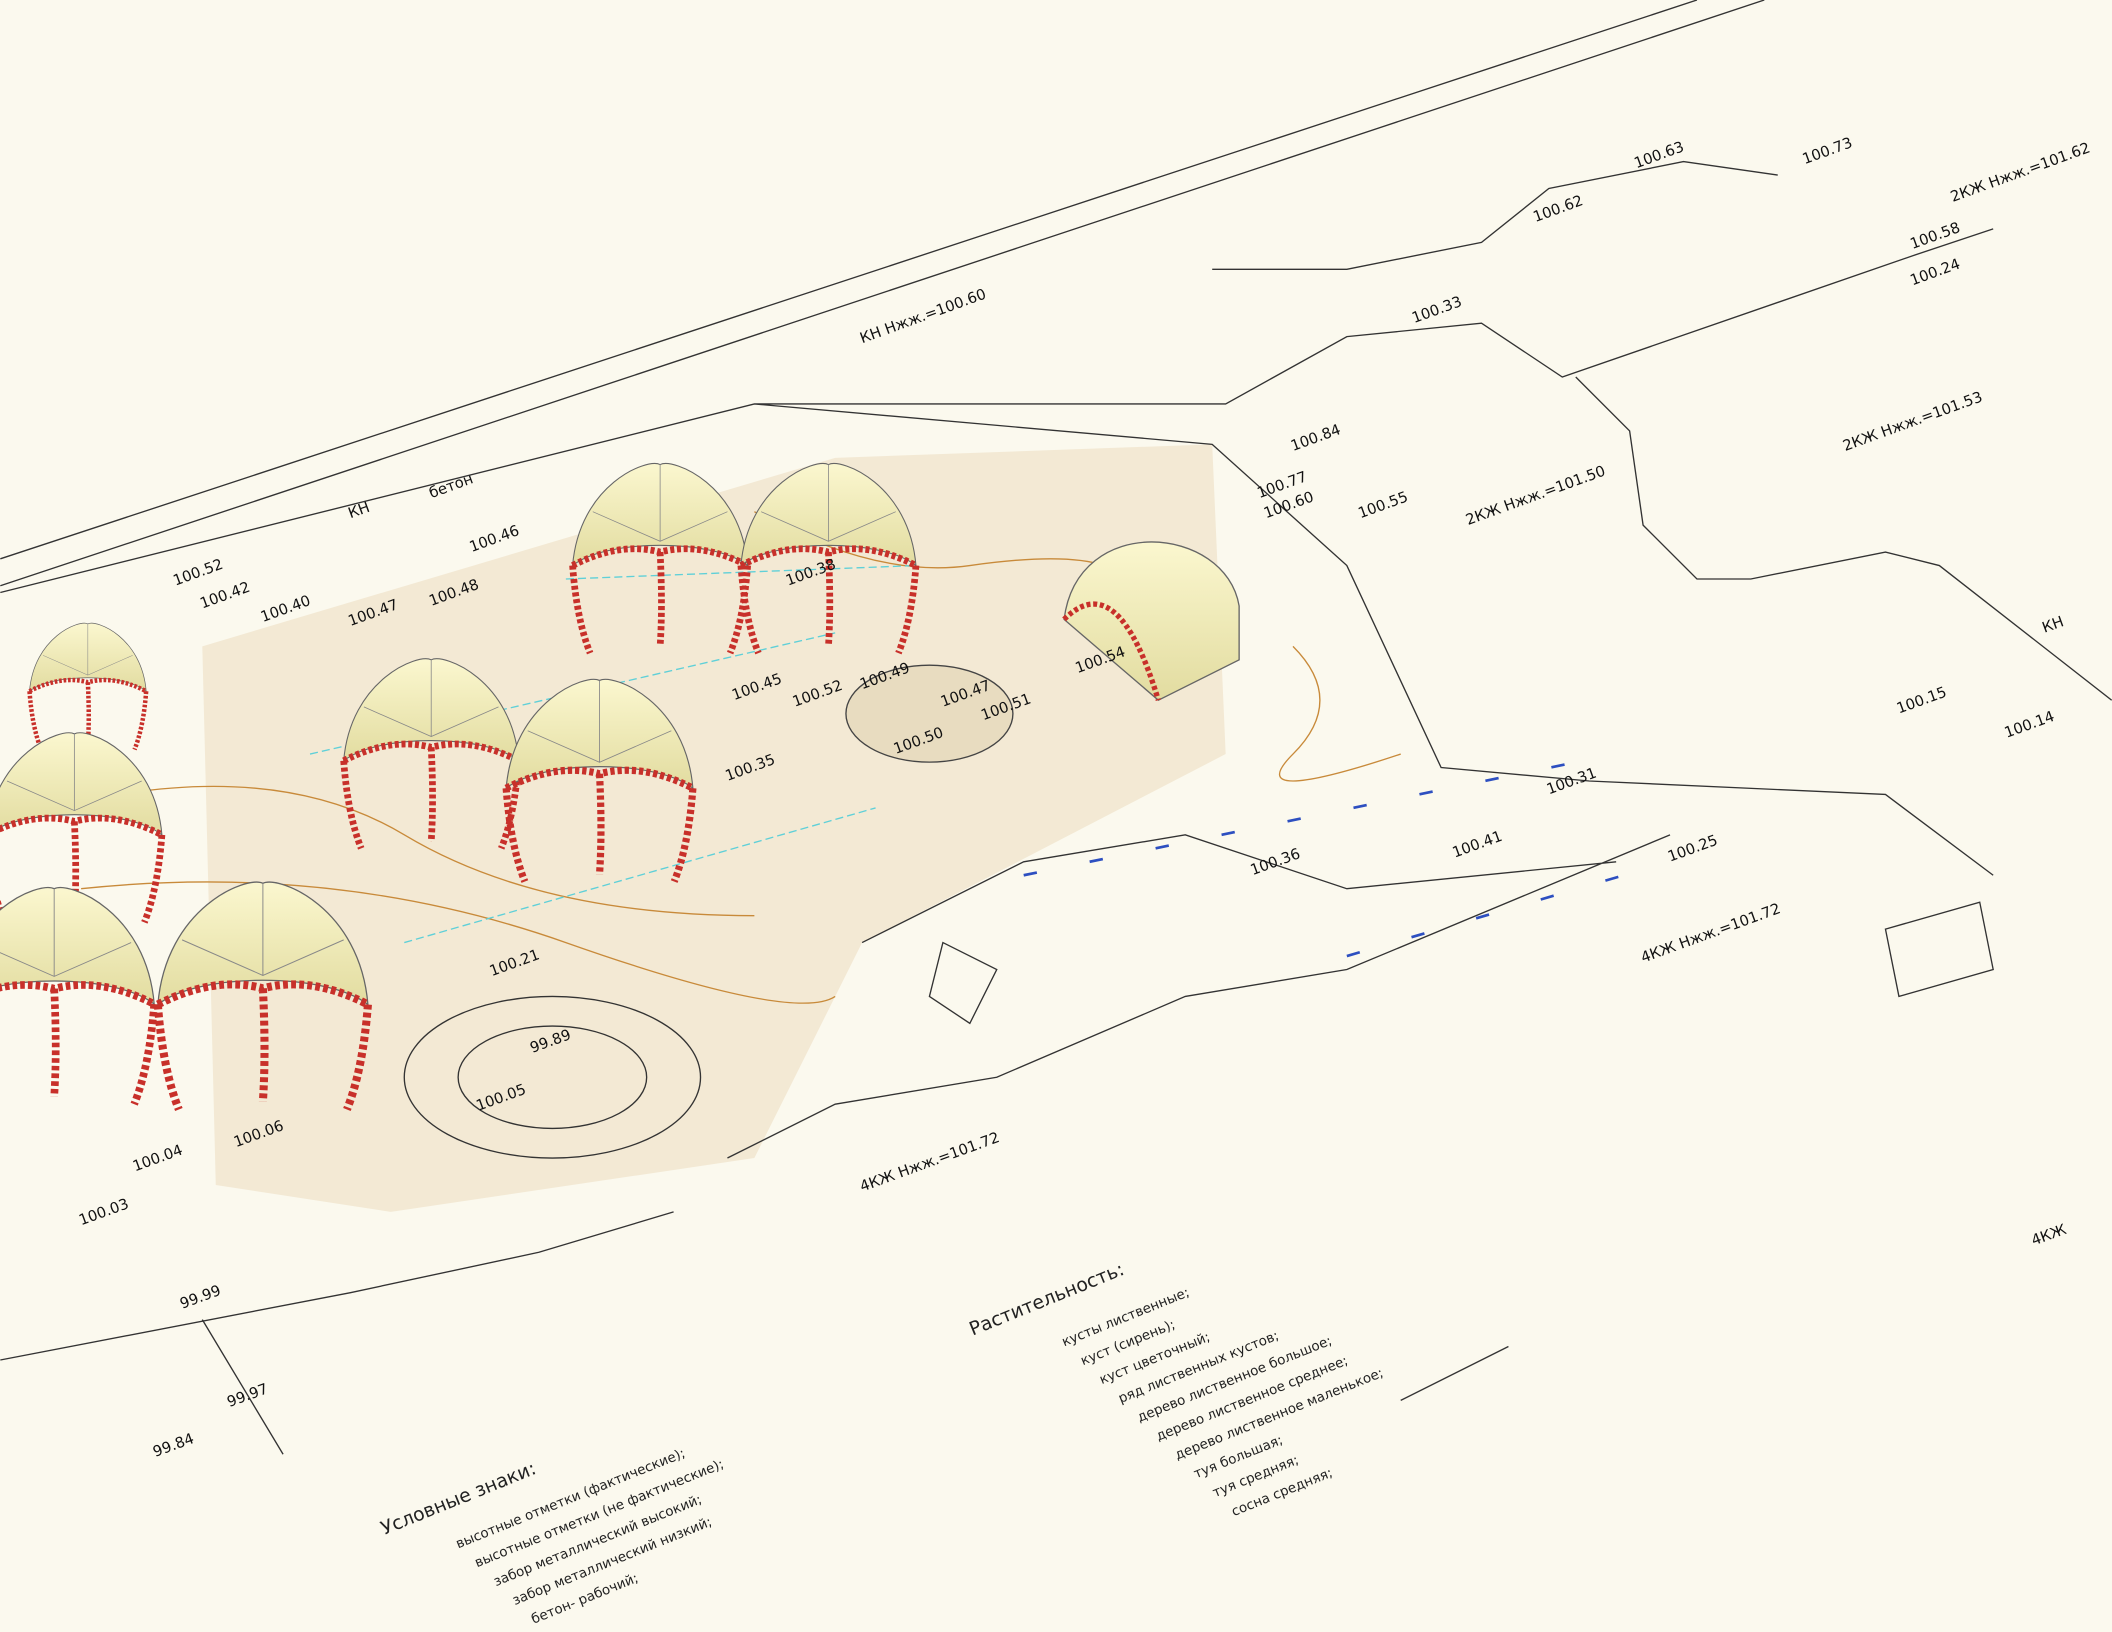  Describe the element at coordinates (1437, 310) in the screenshot. I see `elevation-label: 100.33` at that location.